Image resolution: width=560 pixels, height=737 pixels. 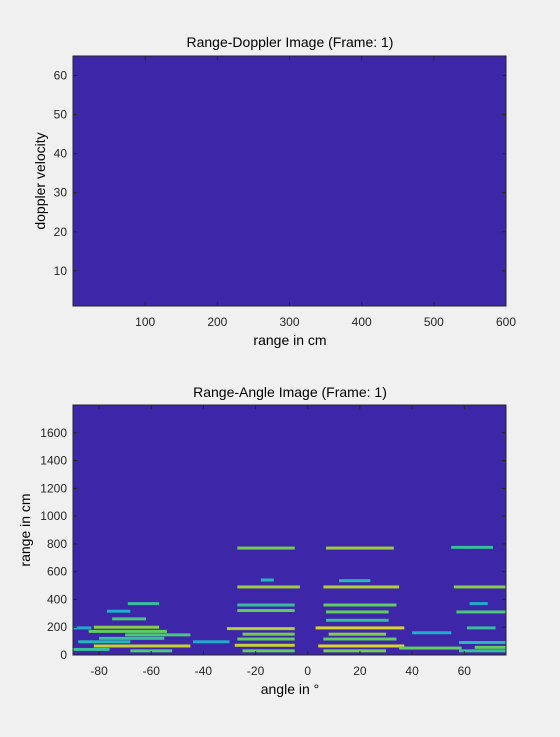 I want to click on range-doppler-x-label: range in cm, so click(x=289, y=340).